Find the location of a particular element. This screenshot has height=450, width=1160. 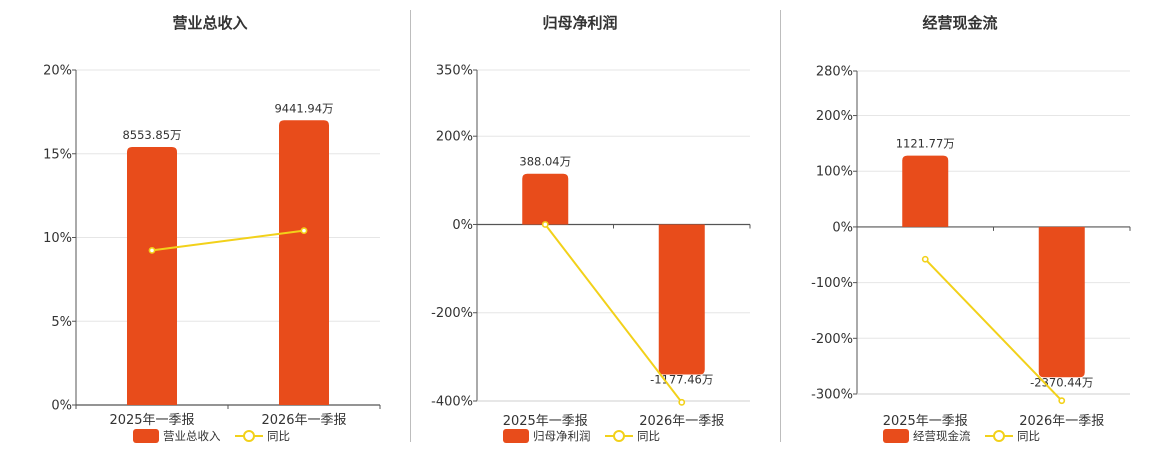

chart-title: 归母净利润 is located at coordinates (579, 23).